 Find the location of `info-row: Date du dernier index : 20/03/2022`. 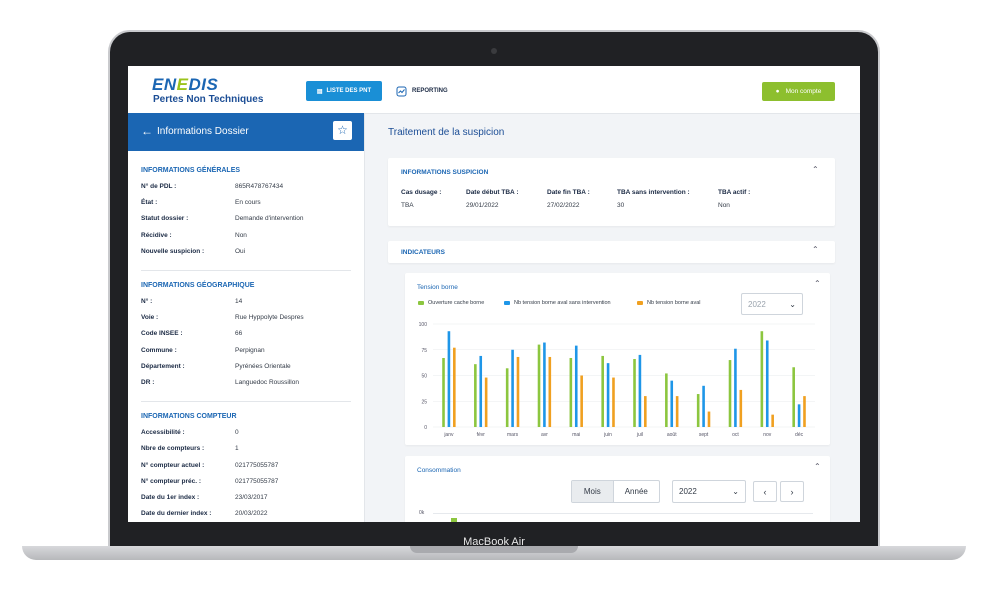

info-row: Date du dernier index : 20/03/2022 is located at coordinates (248, 515).